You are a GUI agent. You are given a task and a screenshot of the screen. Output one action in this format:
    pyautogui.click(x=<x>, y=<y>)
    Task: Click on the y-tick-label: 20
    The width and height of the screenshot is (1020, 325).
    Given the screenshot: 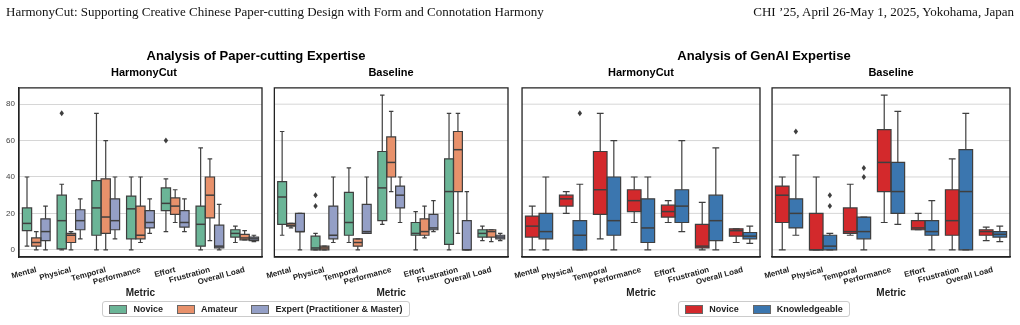 What is the action you would take?
    pyautogui.click(x=10, y=213)
    